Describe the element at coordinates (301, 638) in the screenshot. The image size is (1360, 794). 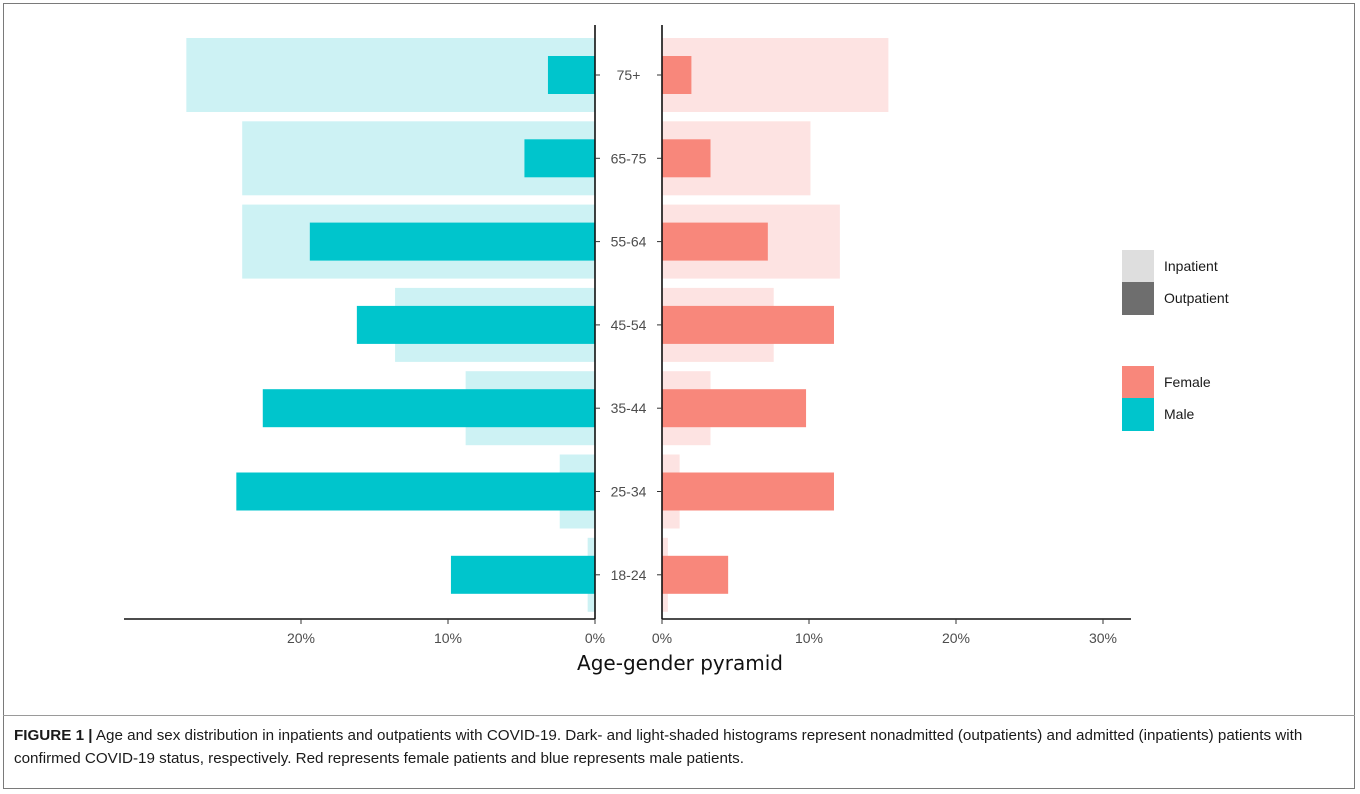
I see `left-x-tick-label: 20%` at that location.